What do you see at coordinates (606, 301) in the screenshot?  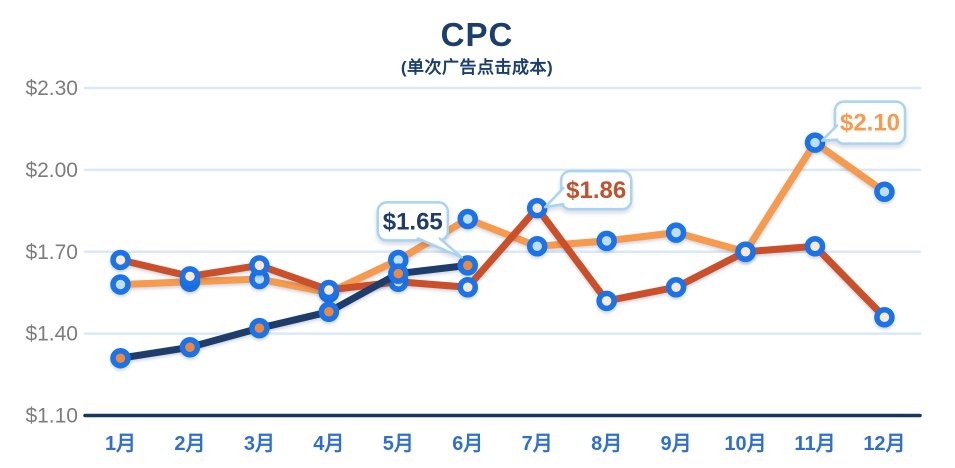 I see `data-point-dark-orange-line-8月` at bounding box center [606, 301].